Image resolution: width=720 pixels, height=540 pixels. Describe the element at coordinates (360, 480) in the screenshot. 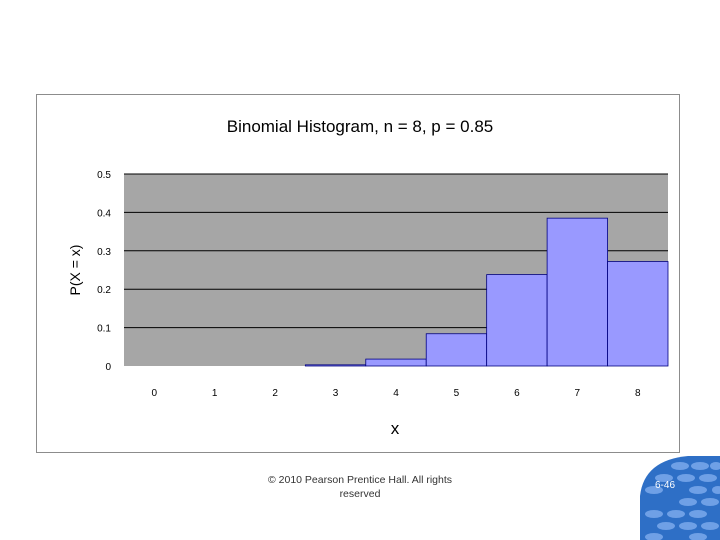

I see `copyright-line-1: © 2010 Pearson Prentice Hall. All rights` at that location.